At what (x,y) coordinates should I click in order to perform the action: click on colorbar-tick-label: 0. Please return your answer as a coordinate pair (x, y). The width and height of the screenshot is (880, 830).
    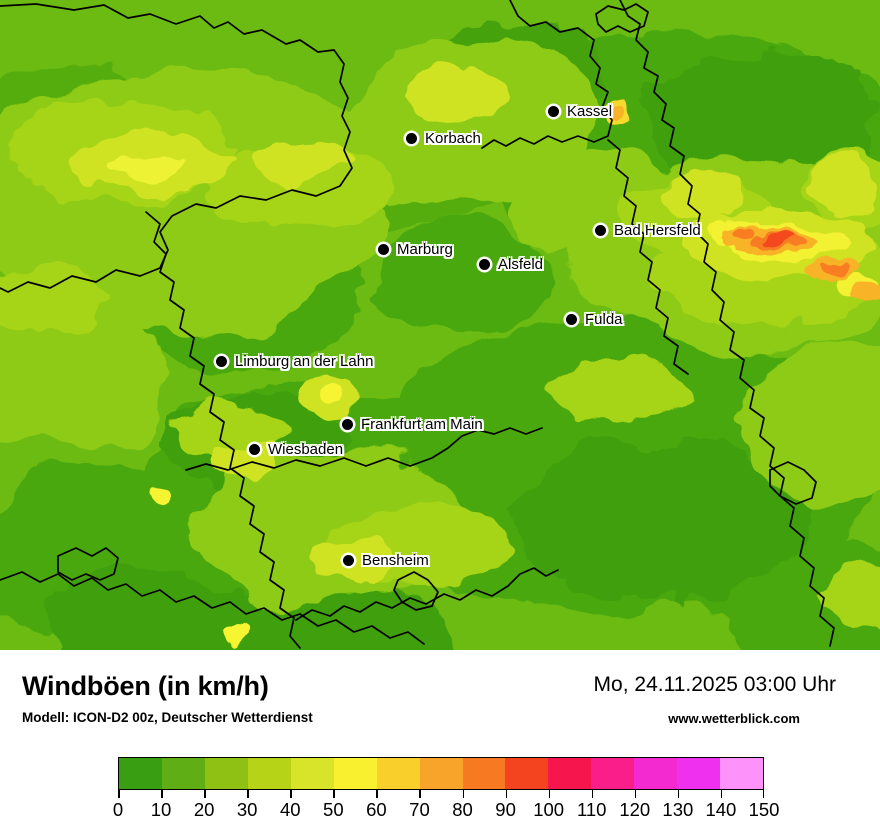
    Looking at the image, I should click on (118, 809).